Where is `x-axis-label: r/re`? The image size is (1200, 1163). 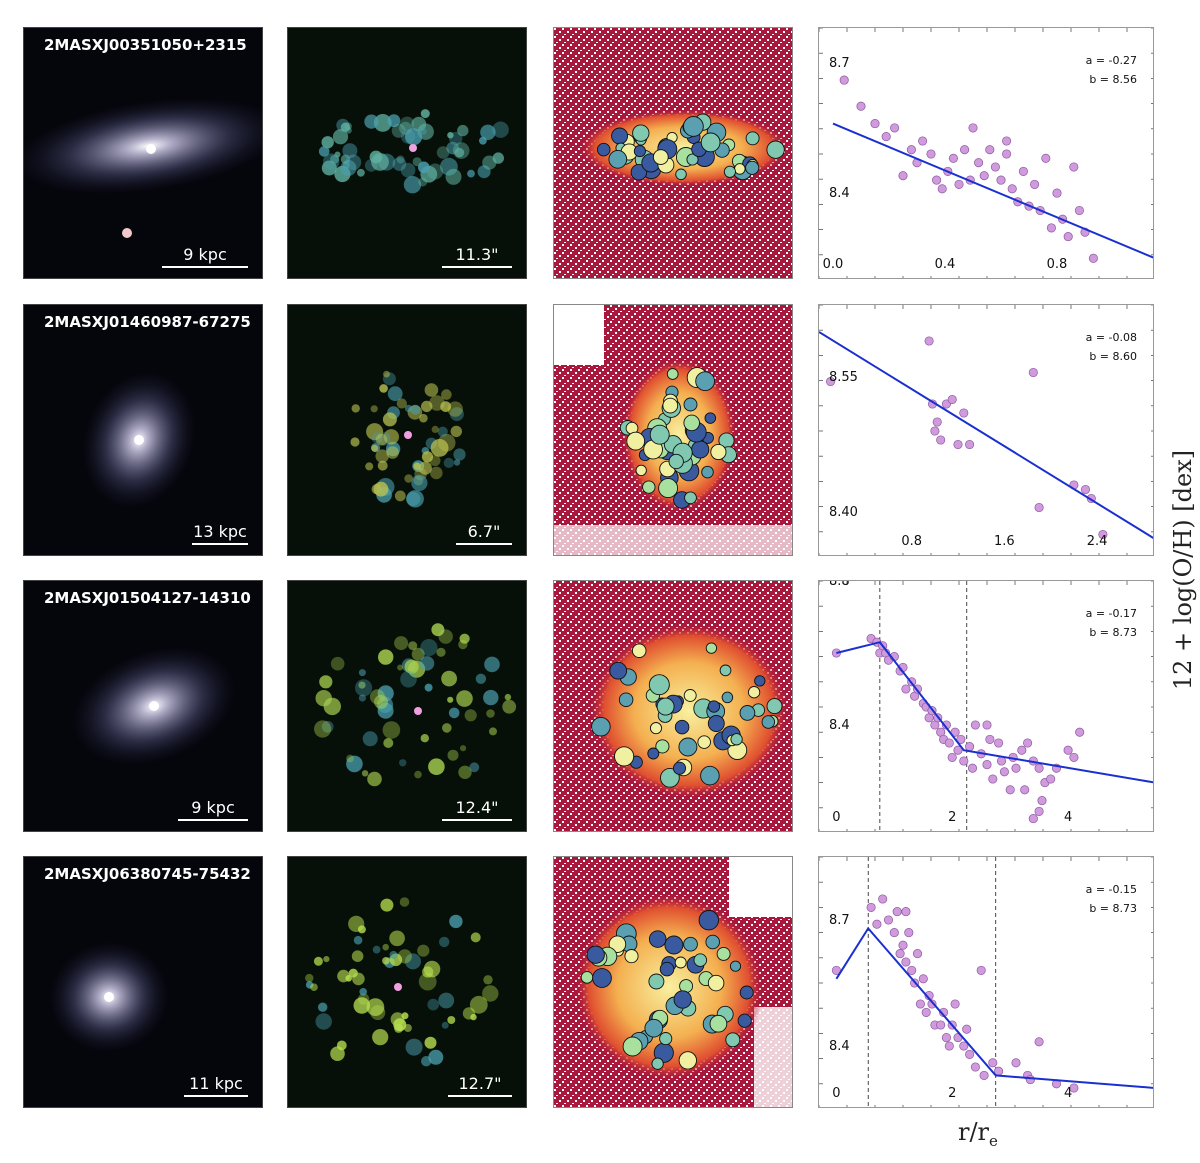
x-axis-label: r/re is located at coordinates (978, 1134).